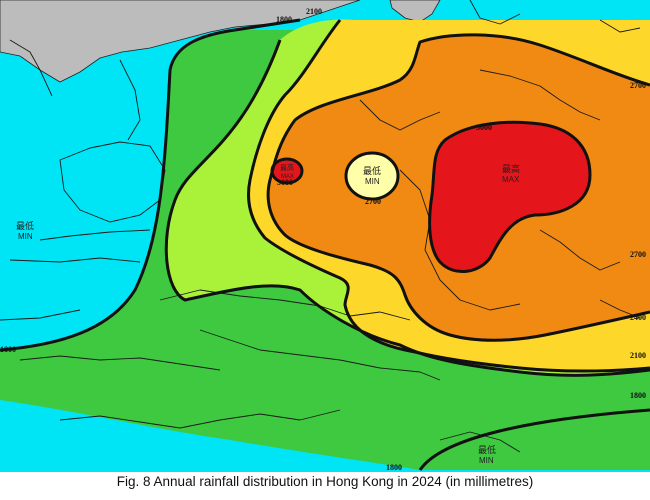 Image resolution: width=650 pixels, height=500 pixels. I want to click on contour-label-local-max: 3000, so click(285, 182).